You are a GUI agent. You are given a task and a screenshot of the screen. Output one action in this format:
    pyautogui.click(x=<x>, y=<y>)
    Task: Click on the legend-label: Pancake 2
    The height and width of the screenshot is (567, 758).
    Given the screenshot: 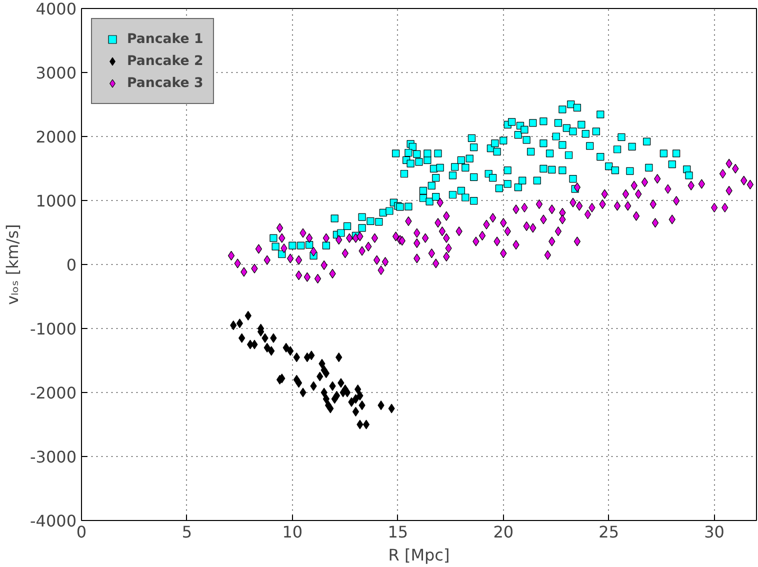 What is the action you would take?
    pyautogui.click(x=165, y=61)
    